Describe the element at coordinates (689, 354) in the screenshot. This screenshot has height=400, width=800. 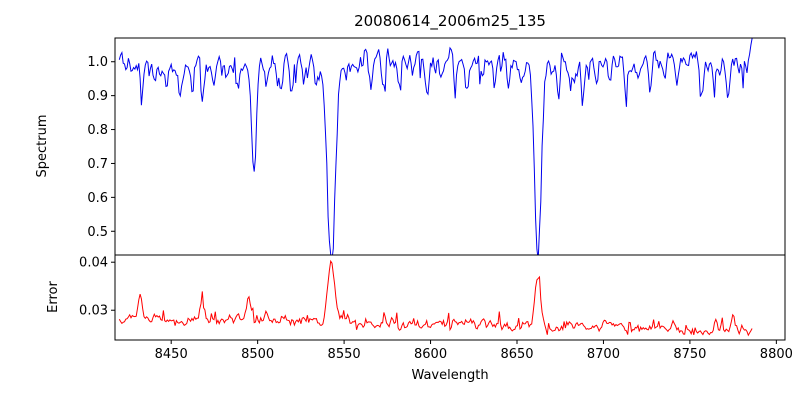
I see `tick-label: 8750` at that location.